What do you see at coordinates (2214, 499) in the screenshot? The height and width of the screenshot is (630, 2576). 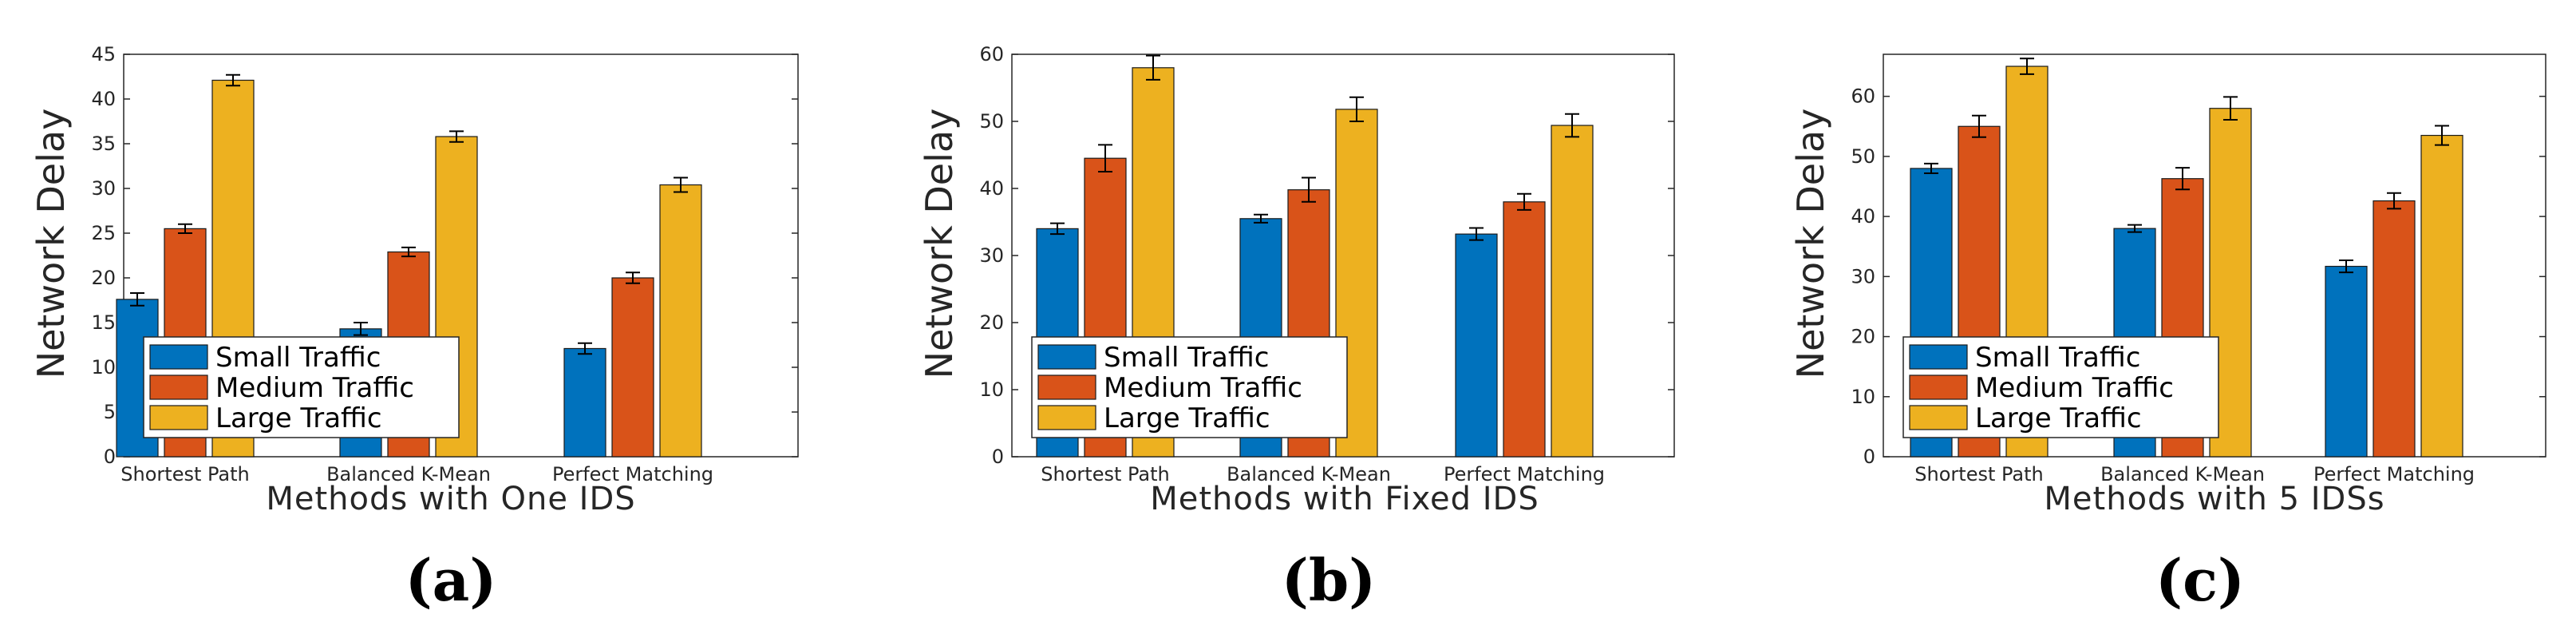 I see `x-axis-label: Methods with 5 IDSs` at bounding box center [2214, 499].